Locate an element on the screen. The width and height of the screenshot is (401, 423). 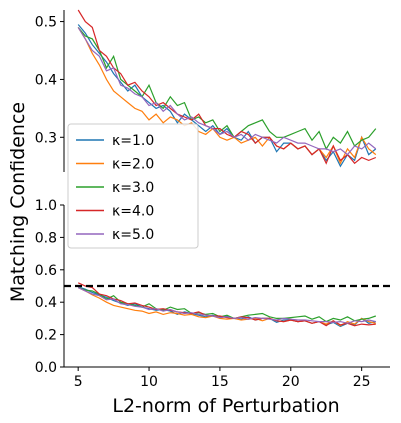
zoom-y-tick-label: 0.3 is located at coordinates (46, 138).